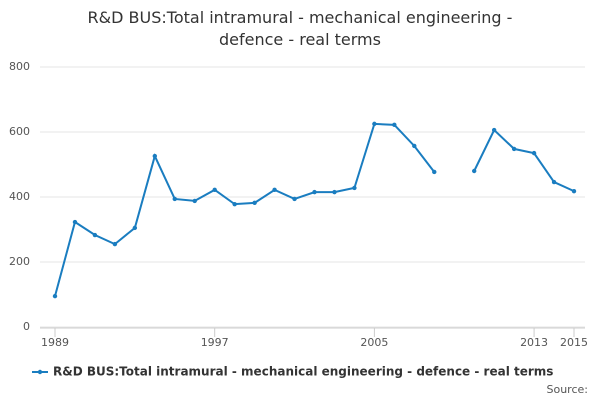  What do you see at coordinates (215, 342) in the screenshot?
I see `x-tick-label: 1997` at bounding box center [215, 342].